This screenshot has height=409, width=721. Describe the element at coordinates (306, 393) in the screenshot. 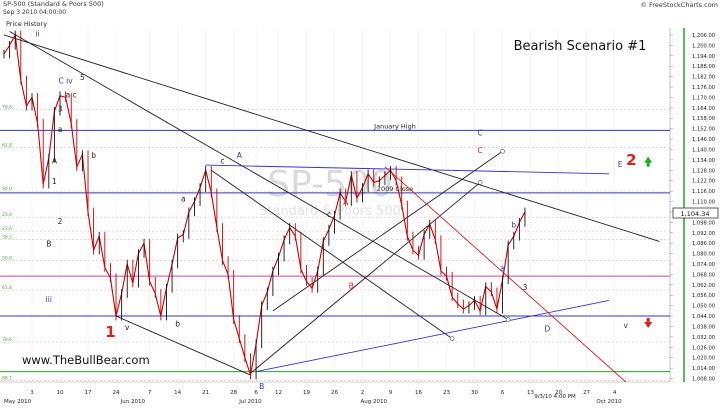

I see `x-tick-label: 19` at that location.